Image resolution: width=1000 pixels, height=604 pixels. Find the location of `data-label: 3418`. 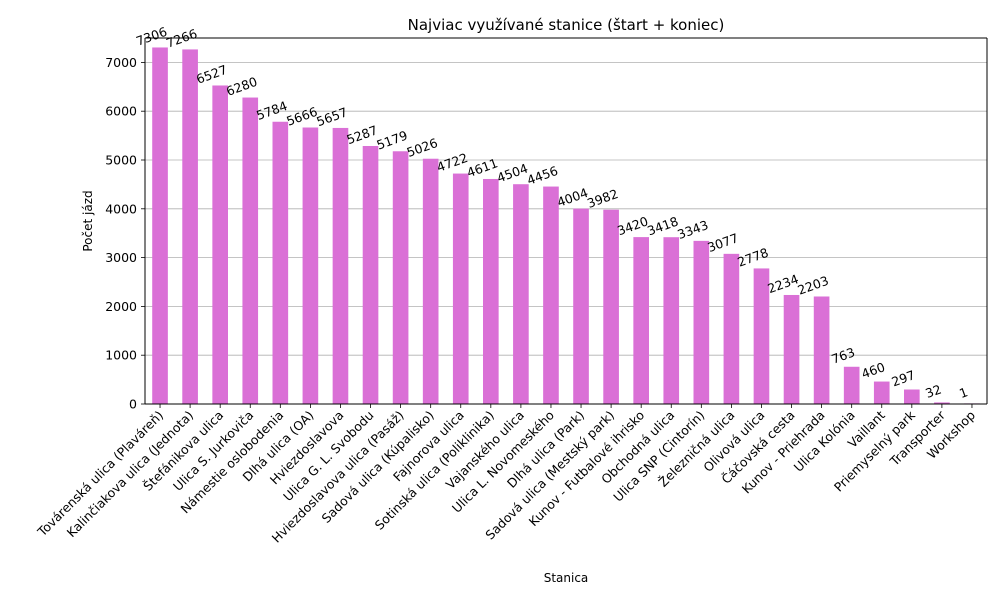

data-label: 3418 is located at coordinates (662, 225).